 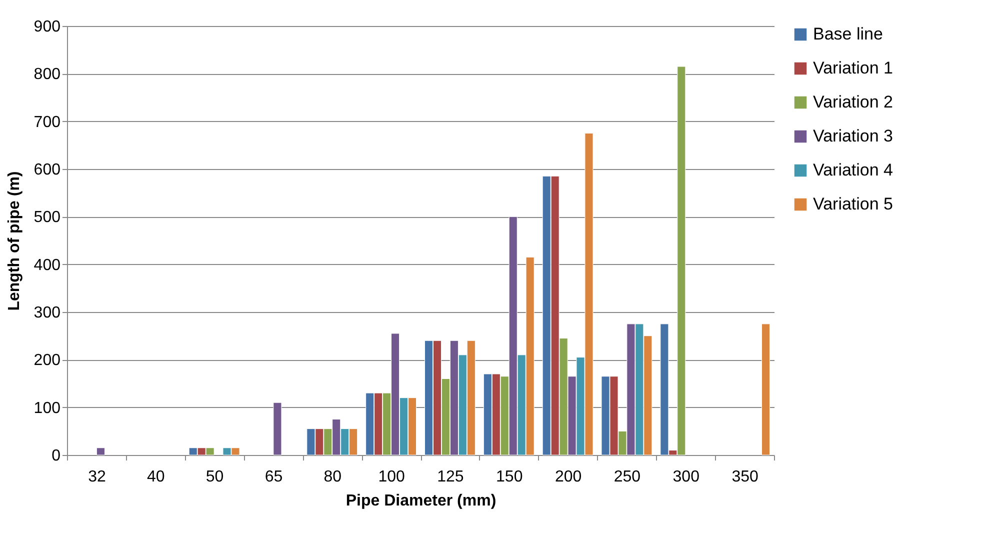 What do you see at coordinates (47, 170) in the screenshot?
I see `y-tick-label: 600` at bounding box center [47, 170].